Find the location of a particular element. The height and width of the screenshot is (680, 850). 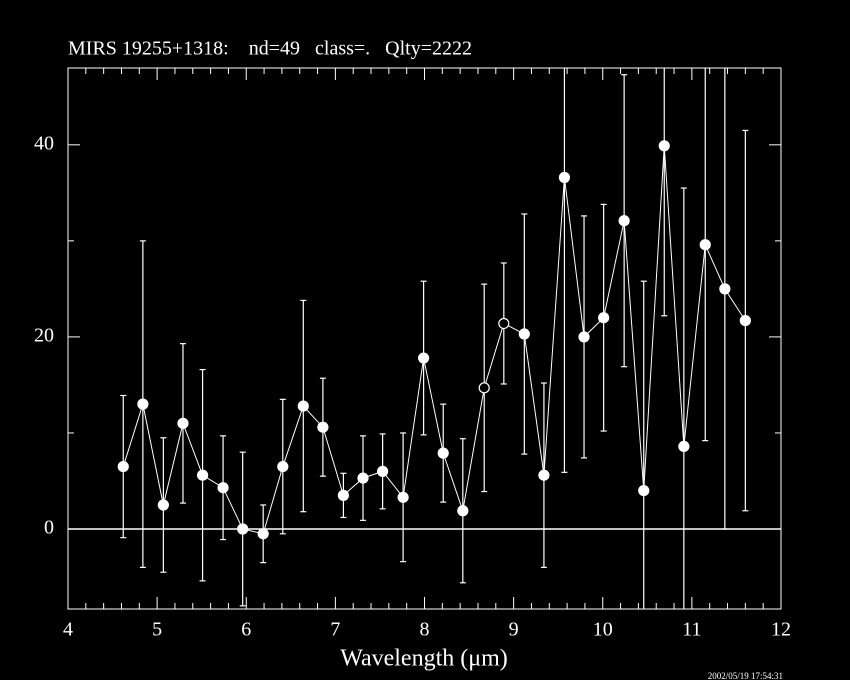

y-tick-label: 20 is located at coordinates (44, 336).